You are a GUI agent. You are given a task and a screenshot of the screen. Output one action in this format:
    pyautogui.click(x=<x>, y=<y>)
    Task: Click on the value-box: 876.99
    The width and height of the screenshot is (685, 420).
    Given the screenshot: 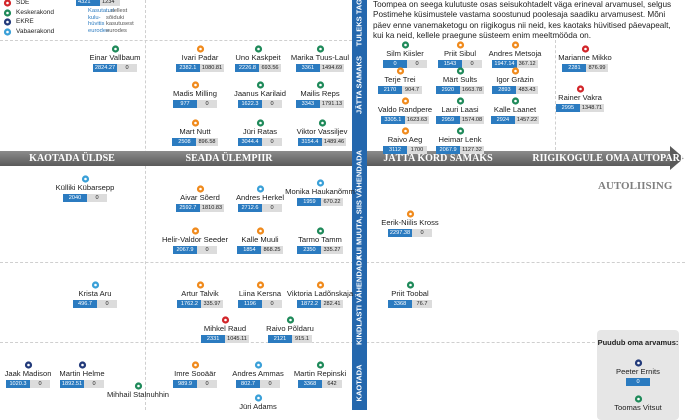 What is the action you would take?
    pyautogui.click(x=597, y=67)
    